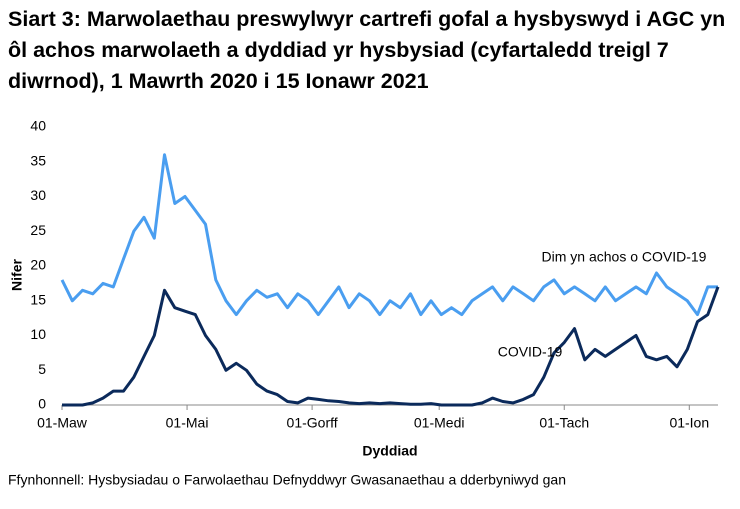  I want to click on x-axis-label: Dyddiad, so click(389, 451).